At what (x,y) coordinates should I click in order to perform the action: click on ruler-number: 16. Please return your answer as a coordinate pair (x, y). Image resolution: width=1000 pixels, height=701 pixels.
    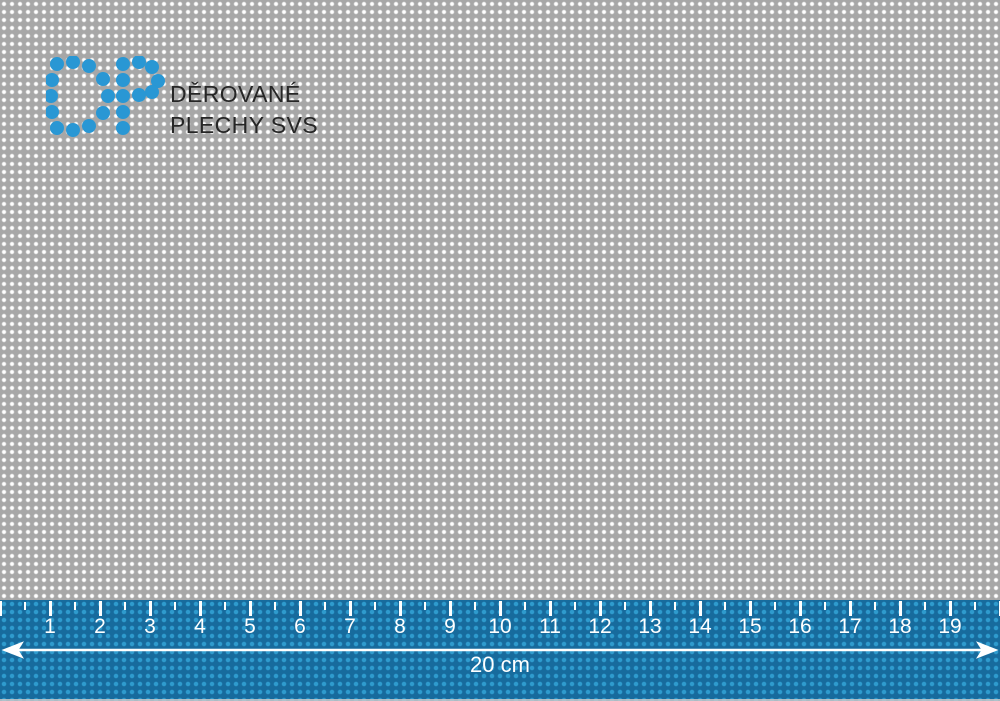
    Looking at the image, I should click on (800, 626).